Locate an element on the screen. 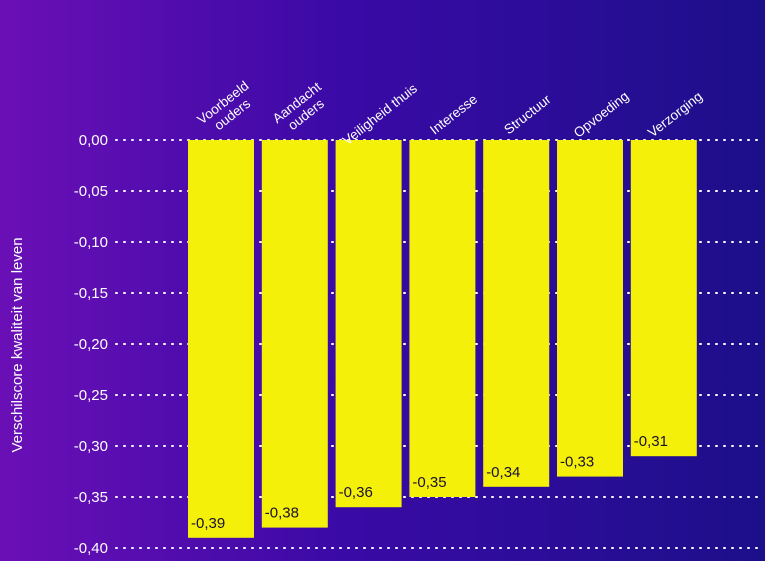 The image size is (765, 561). value-labels: -0,39 -0,38 -0,36 -0,35 -0,34 -0,33 -0,31 is located at coordinates (429, 482).